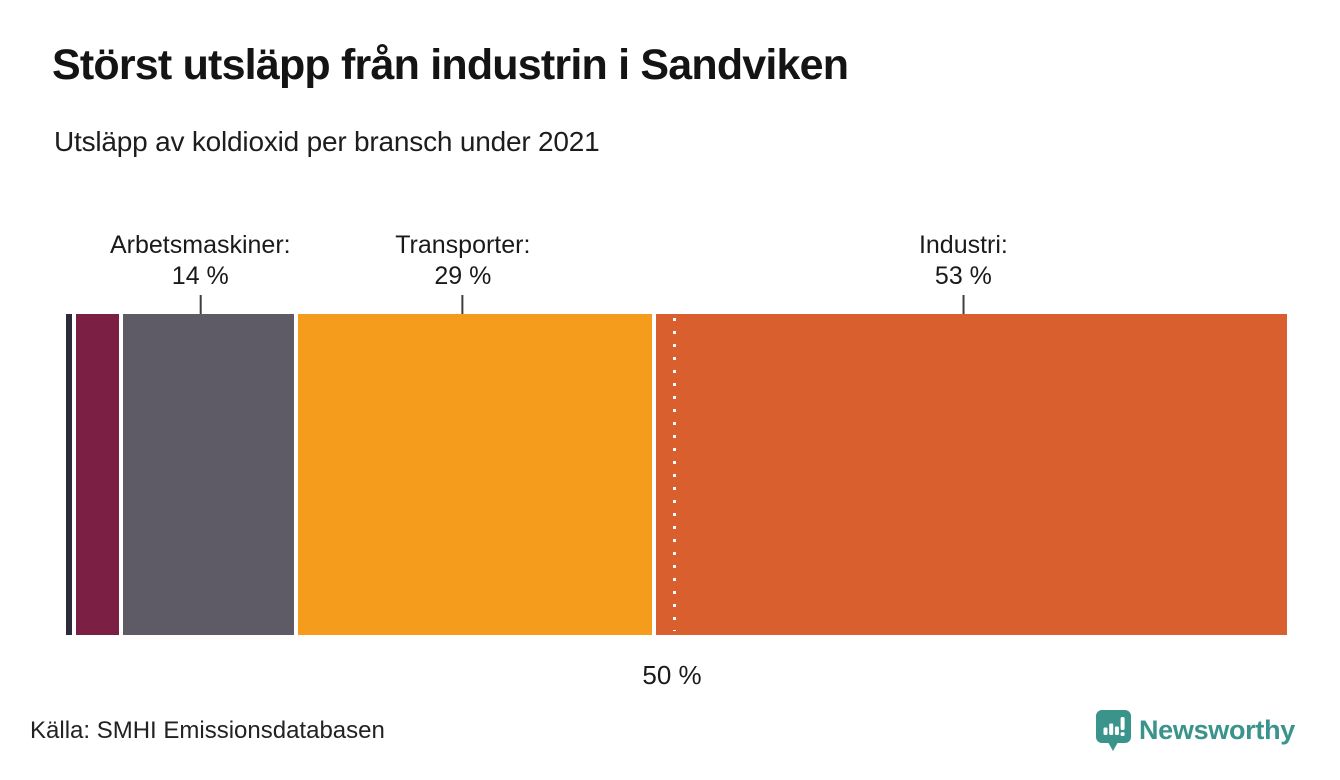 This screenshot has width=1340, height=780. Describe the element at coordinates (474, 474) in the screenshot. I see `bar-segment-transporter` at that location.